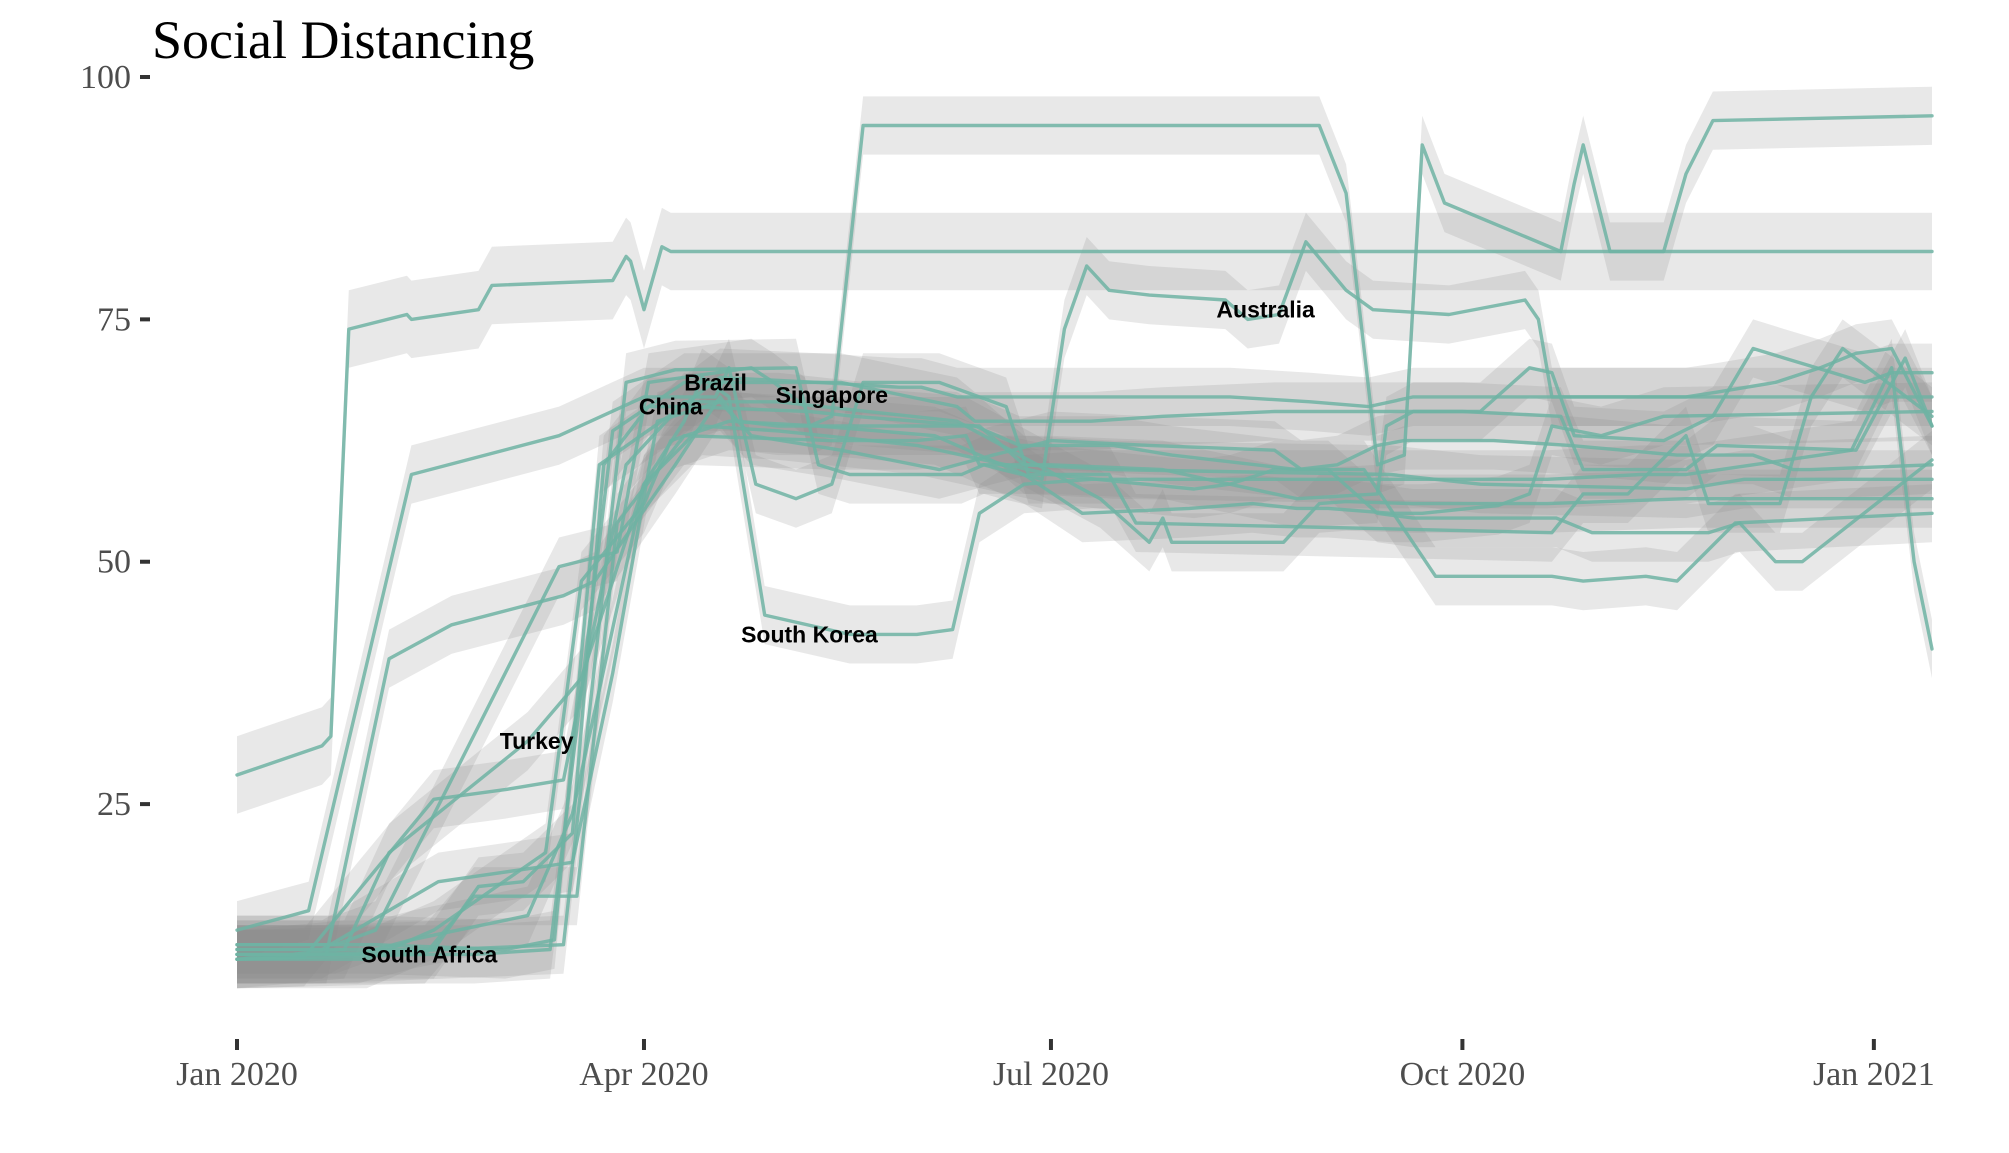  Describe the element at coordinates (114, 804) in the screenshot. I see `y-tick-label-25: 25` at that location.